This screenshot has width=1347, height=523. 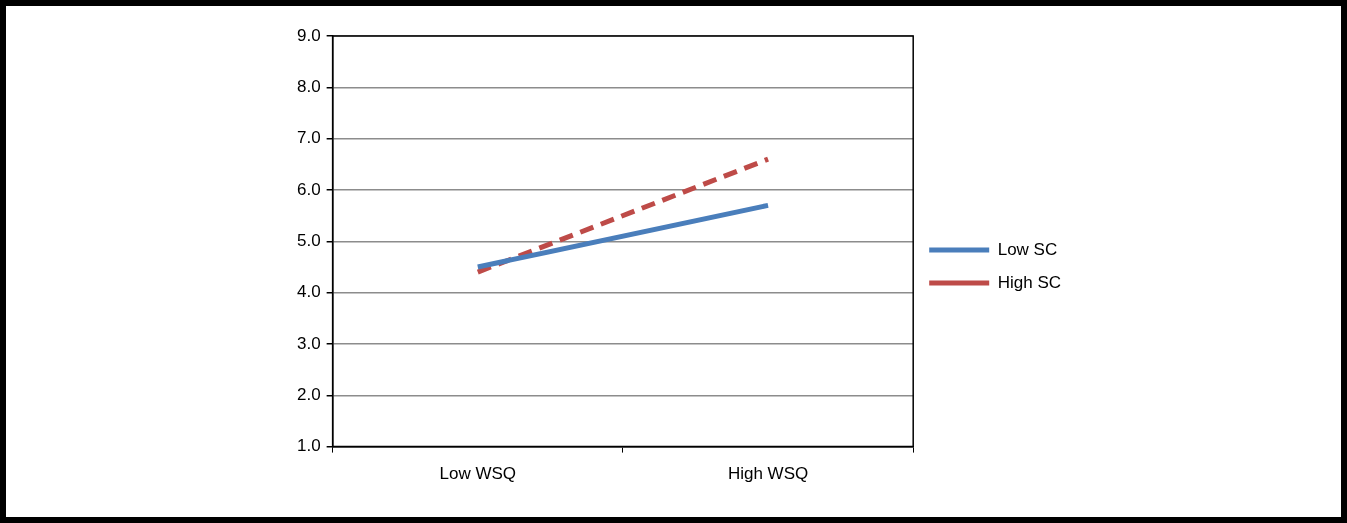 What do you see at coordinates (308, 35) in the screenshot?
I see `y-tick-label: 9.0` at bounding box center [308, 35].